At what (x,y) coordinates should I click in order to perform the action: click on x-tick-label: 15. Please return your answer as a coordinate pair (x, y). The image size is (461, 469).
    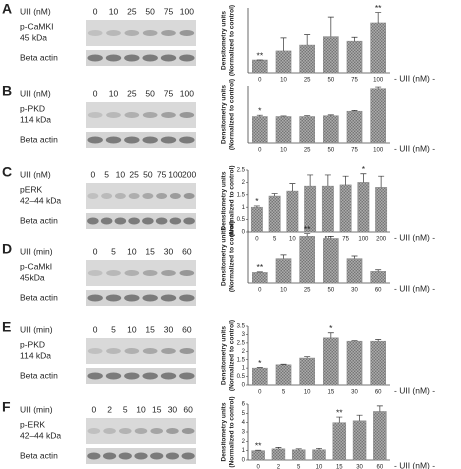
    Looking at the image, I should click on (330, 393).